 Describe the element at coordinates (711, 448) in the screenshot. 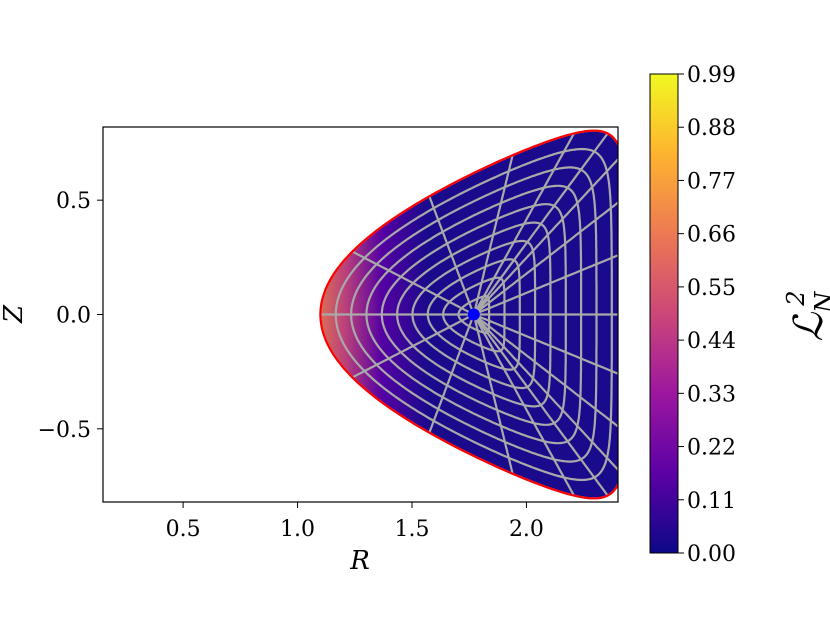

I see `colorbar-tick-label: 0.22` at that location.